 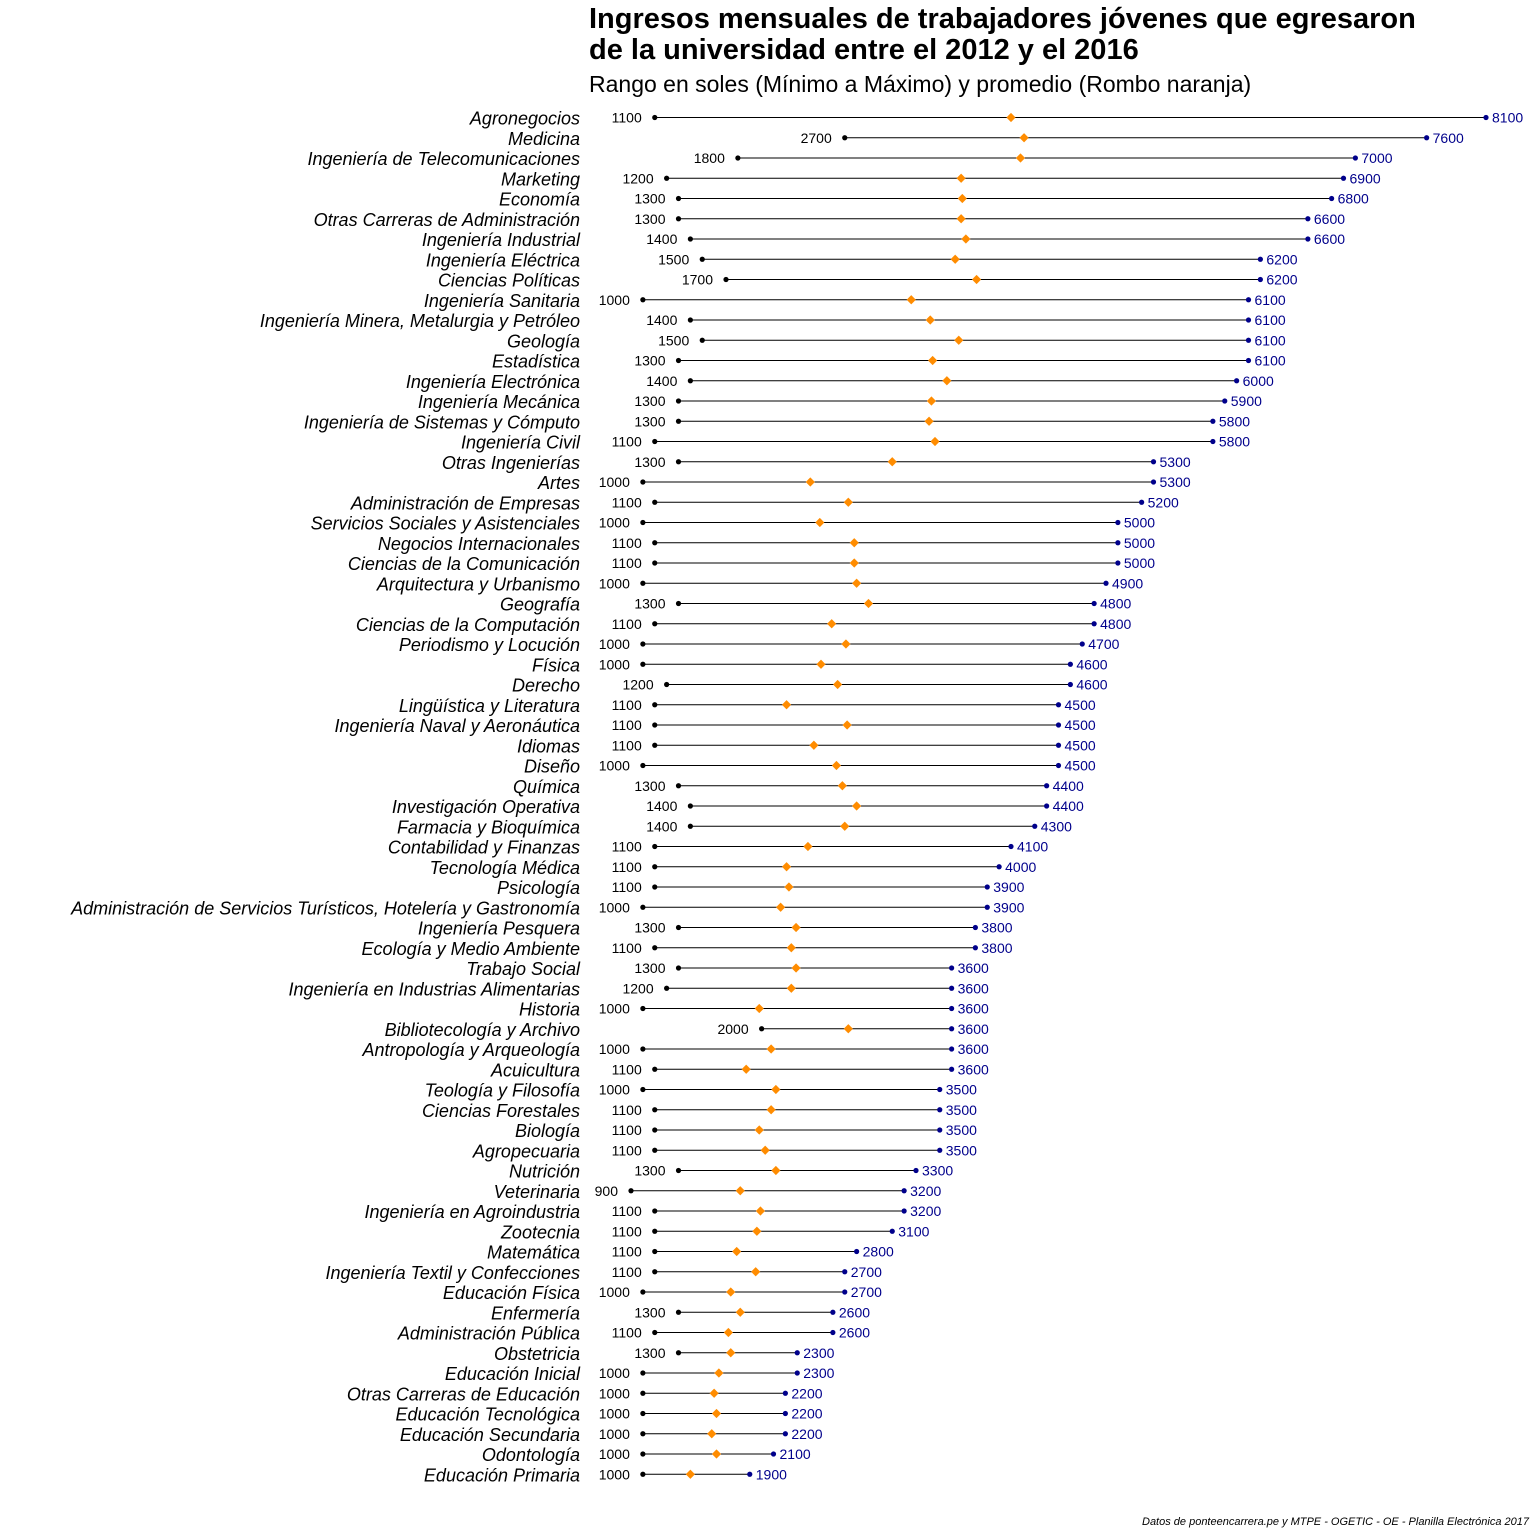 What do you see at coordinates (614, 583) in the screenshot?
I see `min-value-label-arquitectura-y-urbanismo: 1000` at bounding box center [614, 583].